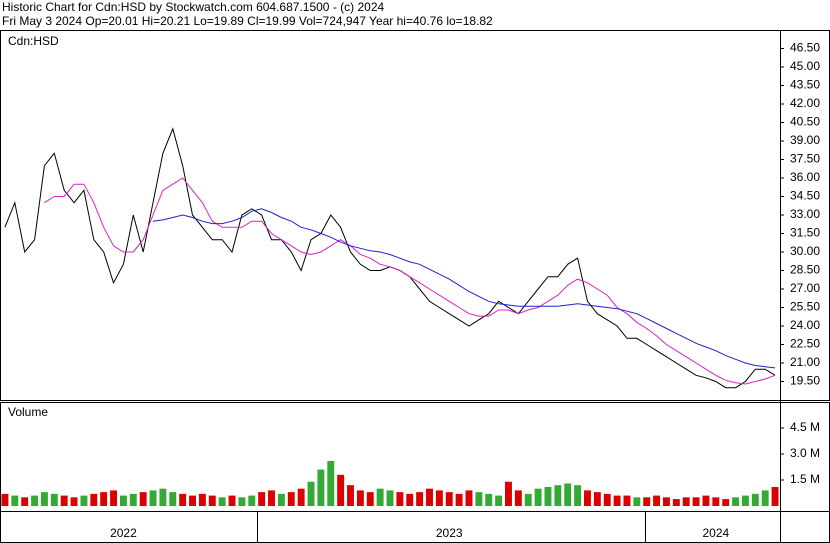  What do you see at coordinates (805, 362) in the screenshot?
I see `y-tick-label: 21.00` at bounding box center [805, 362].